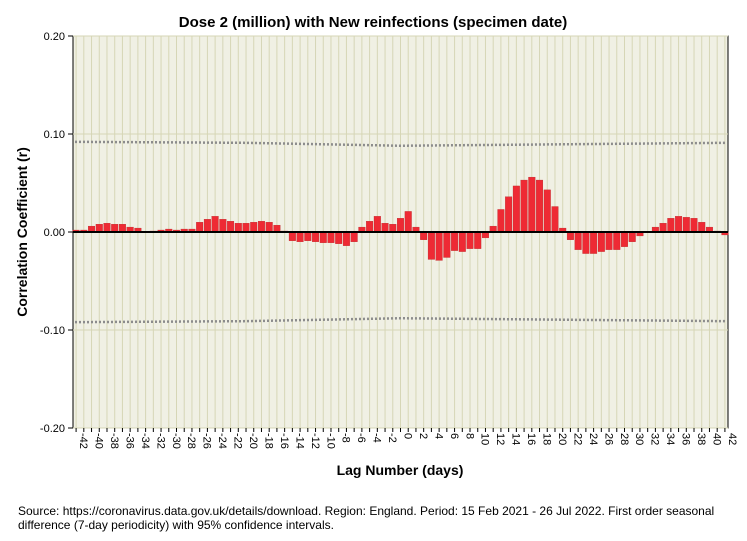 The height and width of the screenshot is (541, 747). I want to click on x-tick-label: -12, so click(315, 441).